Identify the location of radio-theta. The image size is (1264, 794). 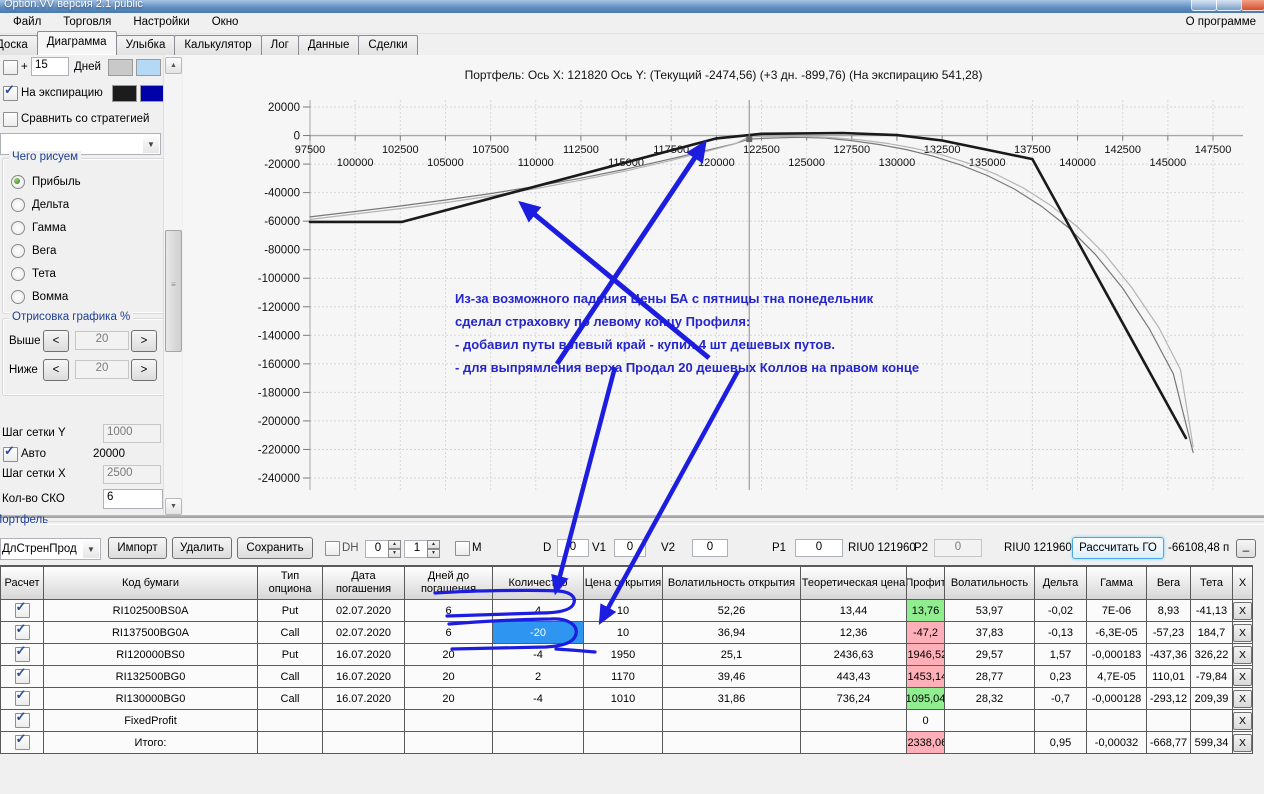
(18, 274).